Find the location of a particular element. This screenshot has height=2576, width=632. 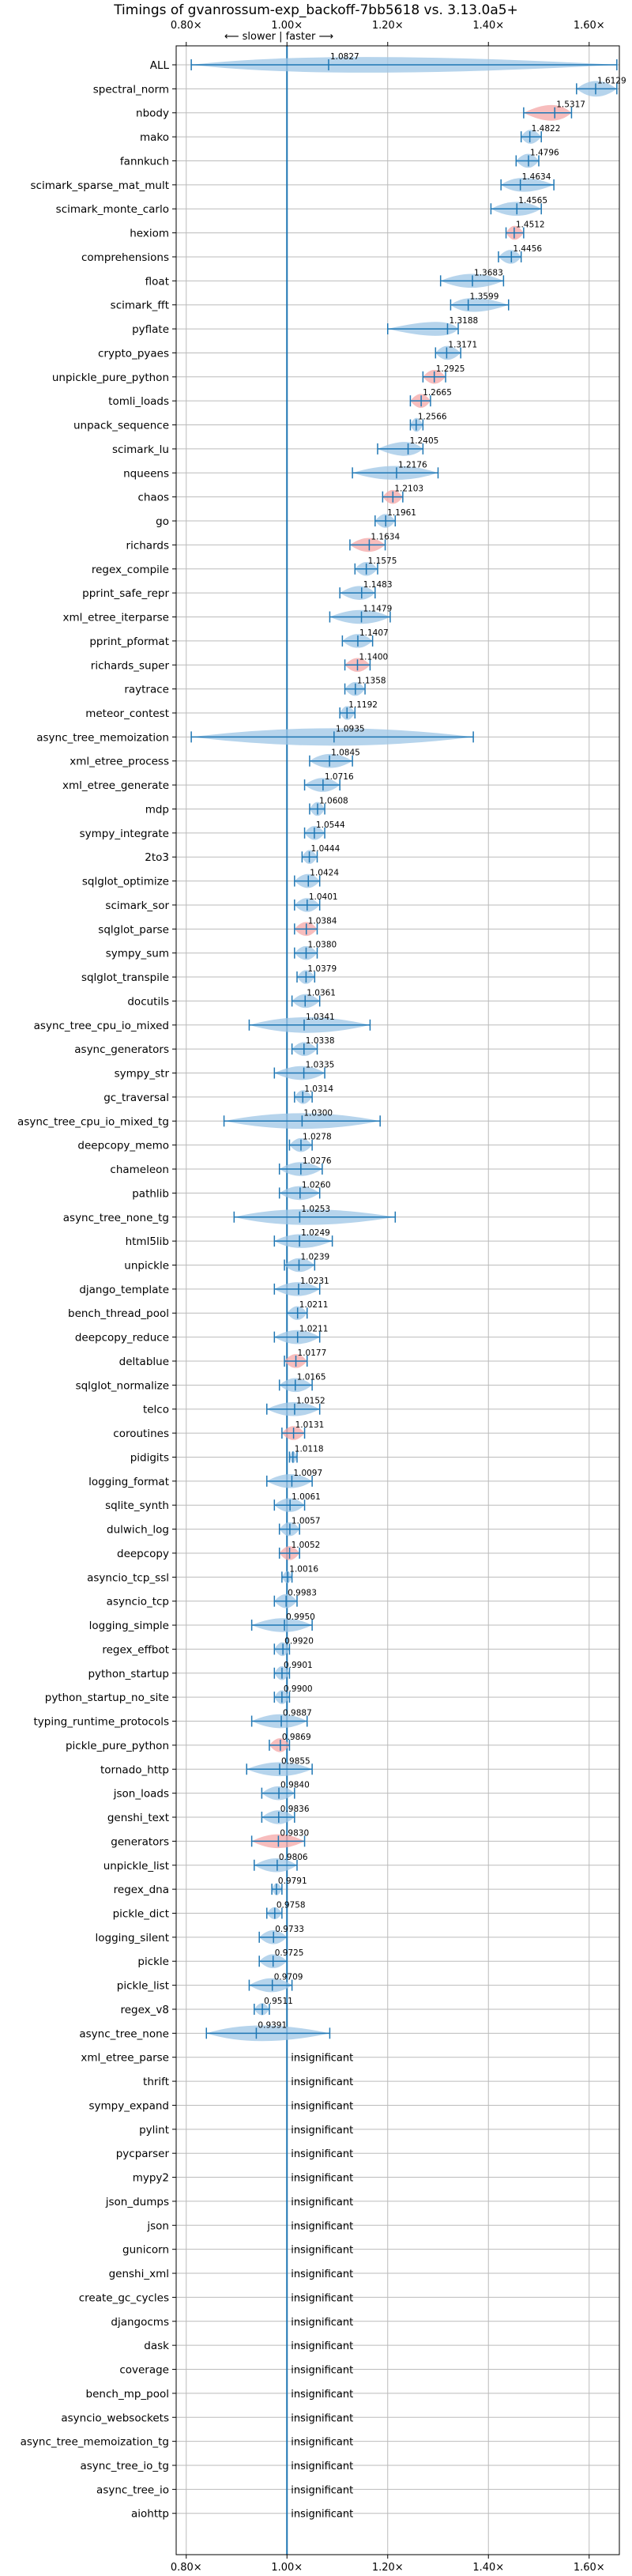

benchmark-label: mypy2 is located at coordinates (151, 2178).